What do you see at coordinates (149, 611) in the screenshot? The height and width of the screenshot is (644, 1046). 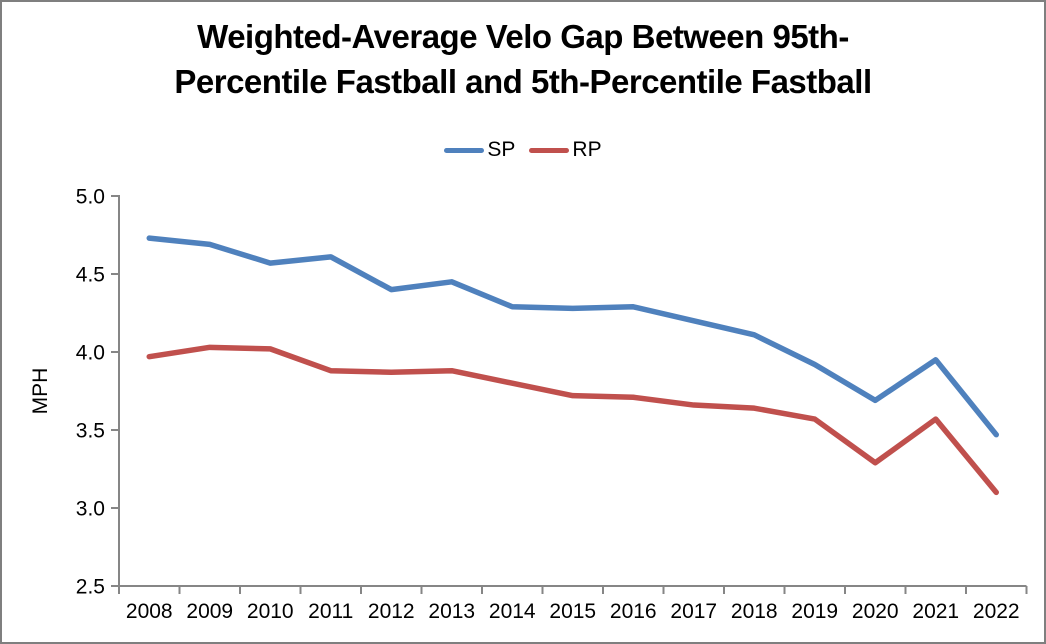 I see `x-tick-label: 2008` at bounding box center [149, 611].